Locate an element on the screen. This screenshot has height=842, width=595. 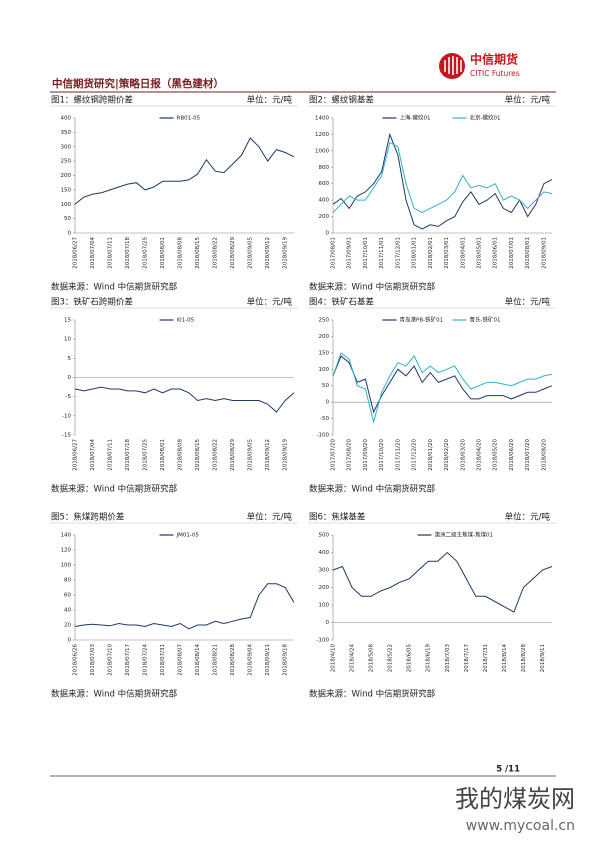
x-tick-label: 2018/09/11 is located at coordinates (268, 660).